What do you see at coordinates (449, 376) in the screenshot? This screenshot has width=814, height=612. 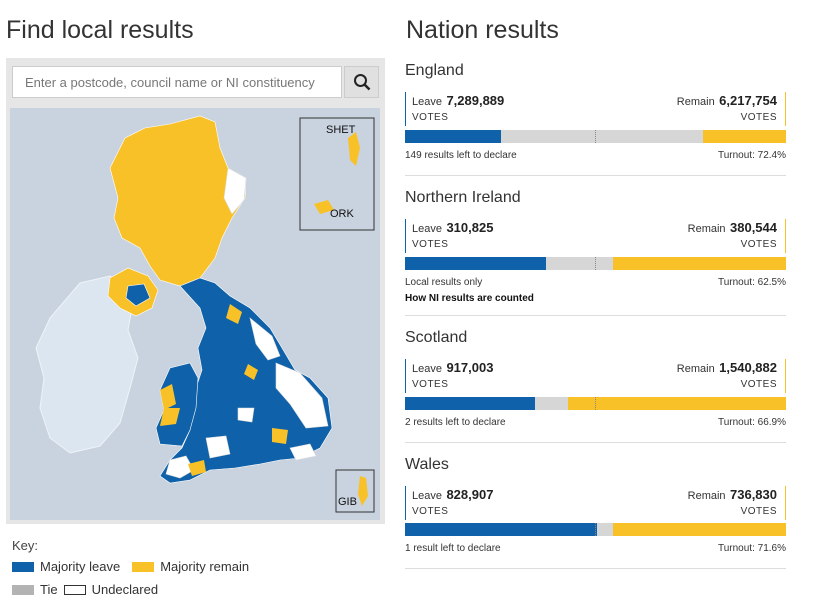 I see `leave-total: Leave 917,003 VOTES` at bounding box center [449, 376].